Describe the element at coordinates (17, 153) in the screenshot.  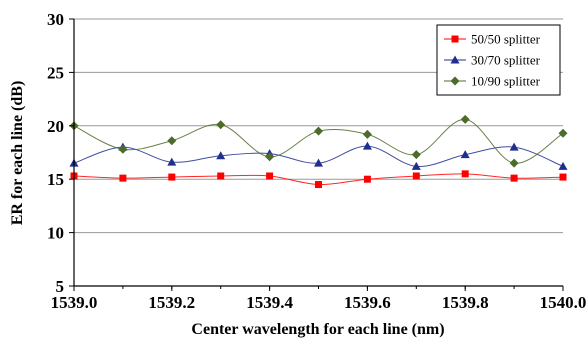
I see `y-axis-title: ER for each line (dB)` at that location.